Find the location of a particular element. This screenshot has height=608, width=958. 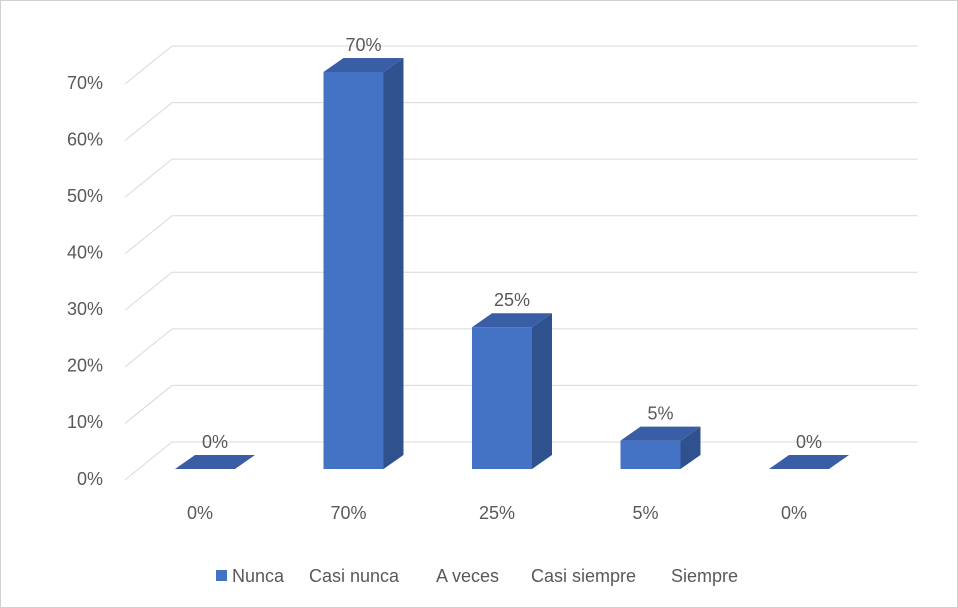

y-tick-label: 10% is located at coordinates (85, 422).